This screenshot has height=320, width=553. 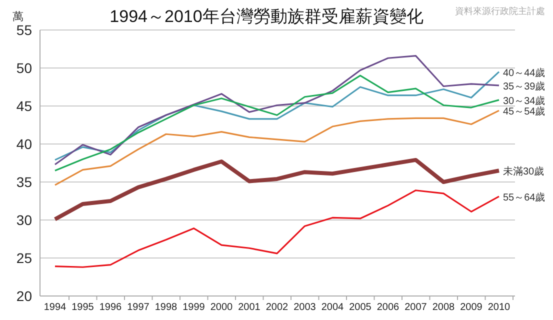 What do you see at coordinates (416, 307) in the screenshot?
I see `x-tick-label: 2007` at bounding box center [416, 307].